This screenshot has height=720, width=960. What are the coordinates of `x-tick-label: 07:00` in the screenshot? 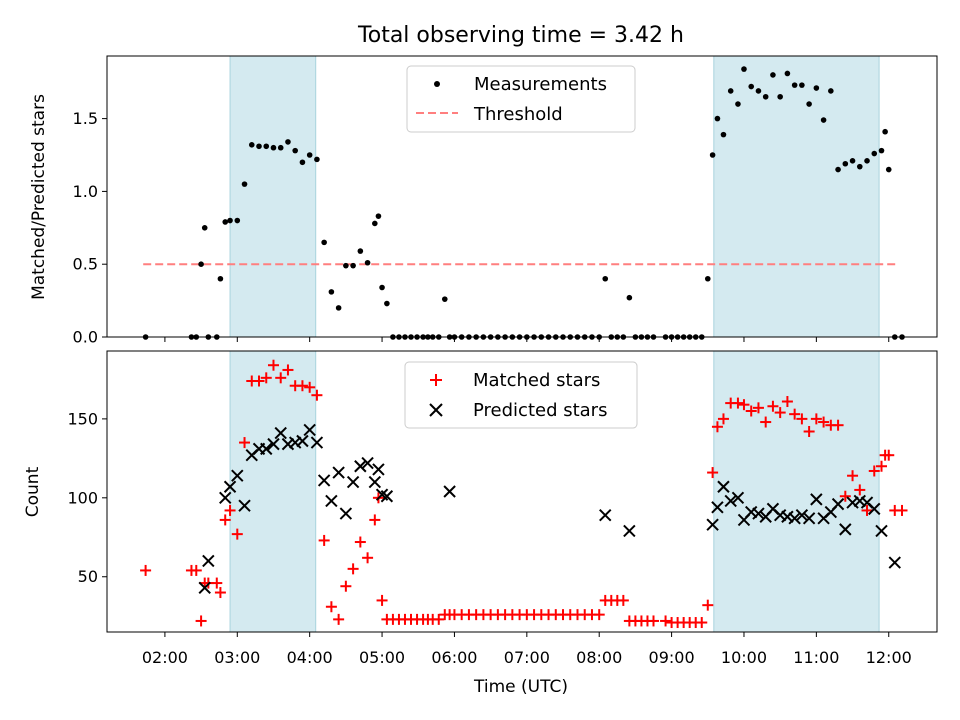 It's located at (527, 657).